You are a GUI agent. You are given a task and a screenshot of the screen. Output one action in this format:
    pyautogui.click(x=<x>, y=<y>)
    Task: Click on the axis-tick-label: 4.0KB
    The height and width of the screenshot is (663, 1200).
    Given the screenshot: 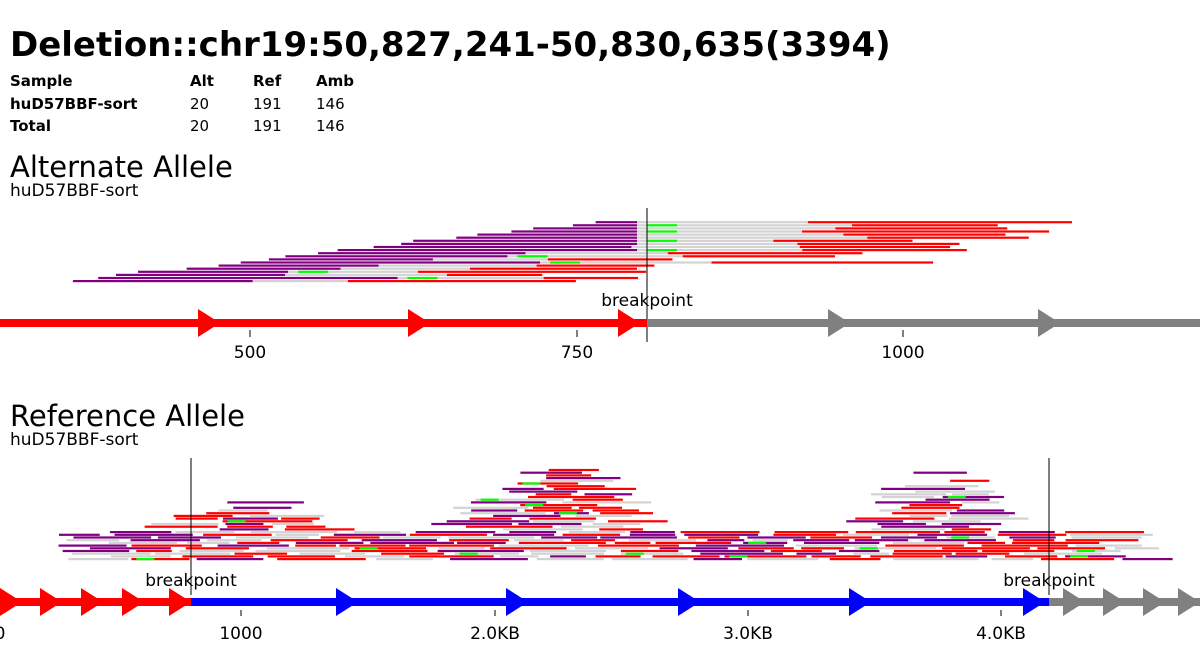 What is the action you would take?
    pyautogui.click(x=1001, y=634)
    